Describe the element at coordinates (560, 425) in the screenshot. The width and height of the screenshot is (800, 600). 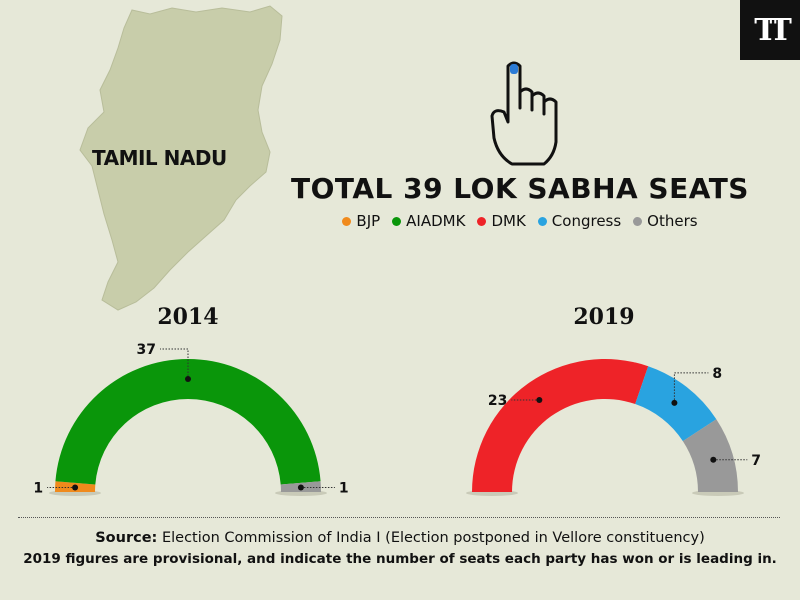
I see `slice-dmk` at that location.